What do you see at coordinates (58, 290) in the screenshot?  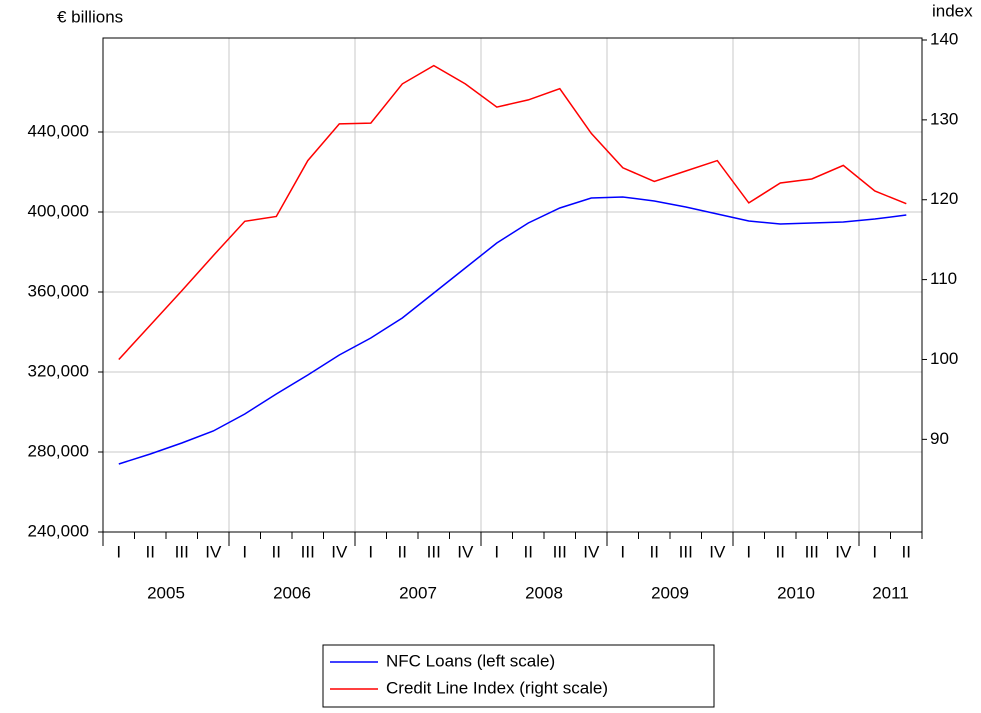 I see `y-tick-label: 360,000` at bounding box center [58, 290].